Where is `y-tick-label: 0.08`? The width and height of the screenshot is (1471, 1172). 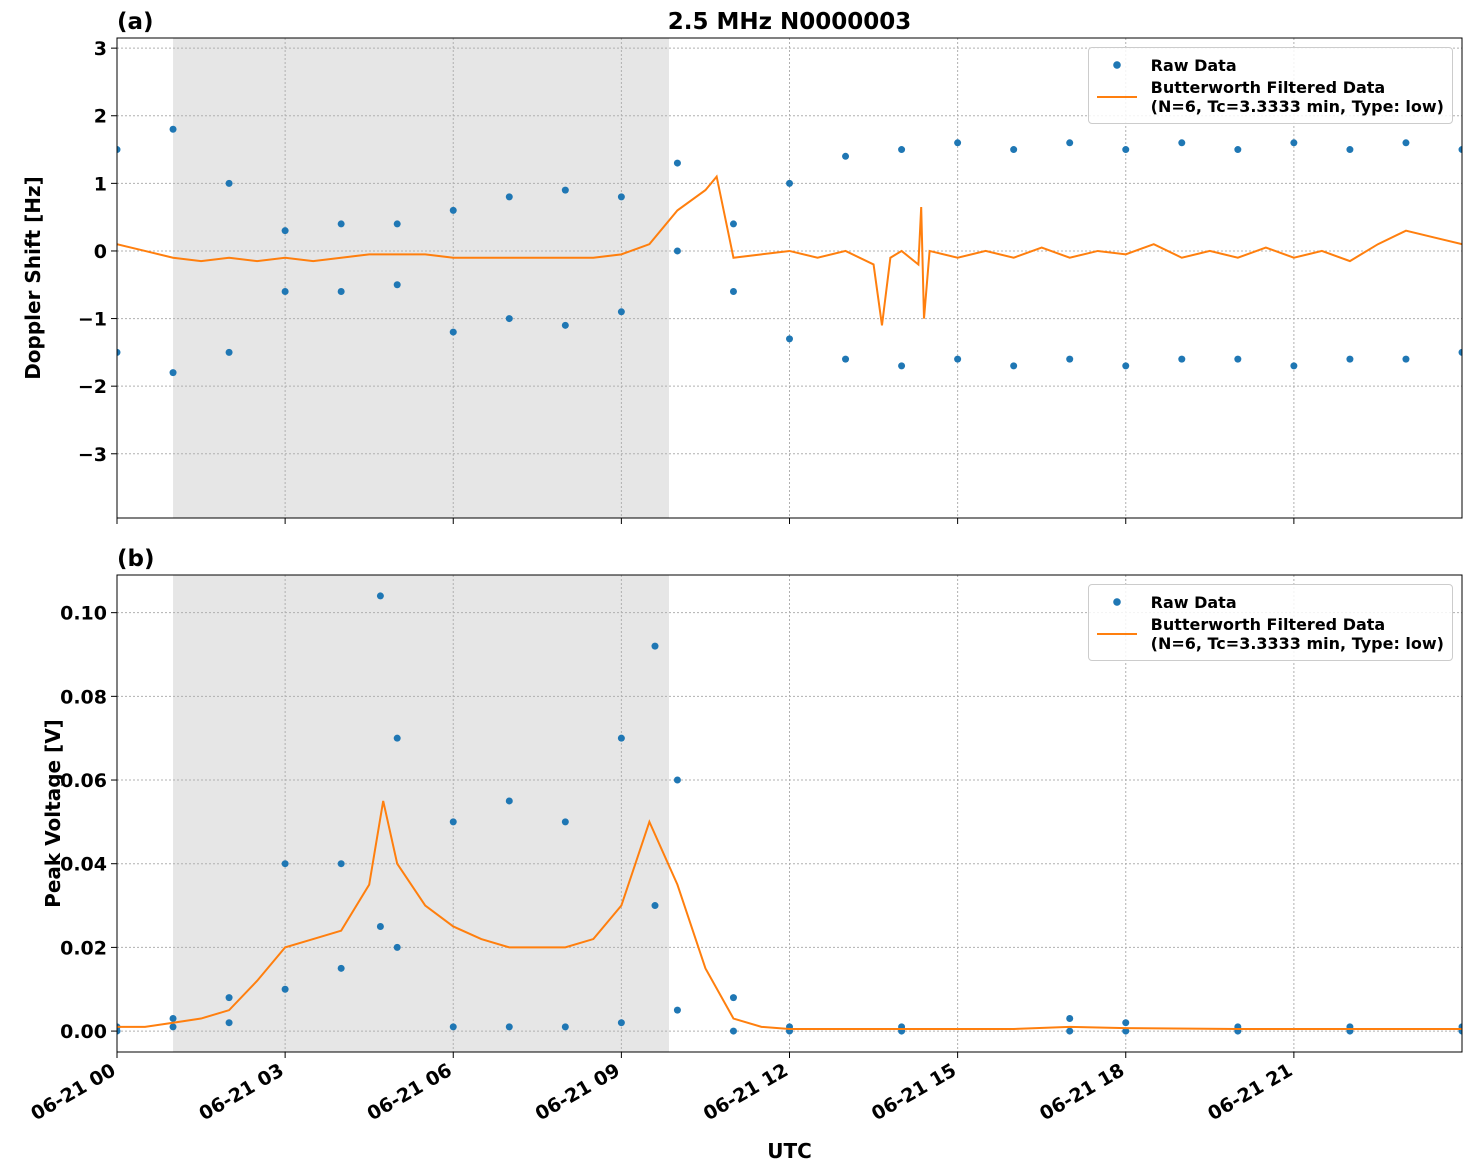
y-tick-label: 0.08 is located at coordinates (83, 697).